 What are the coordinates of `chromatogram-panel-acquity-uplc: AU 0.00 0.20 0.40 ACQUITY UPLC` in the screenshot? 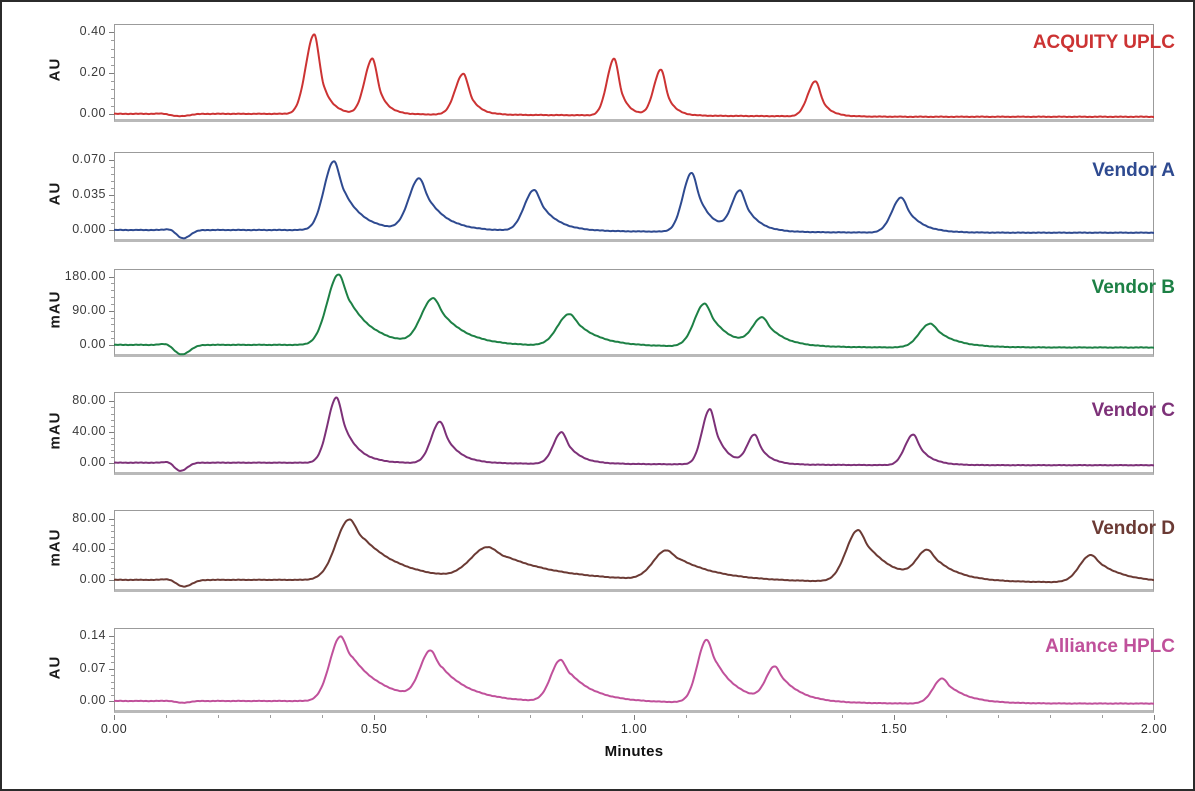 It's located at (597, 73).